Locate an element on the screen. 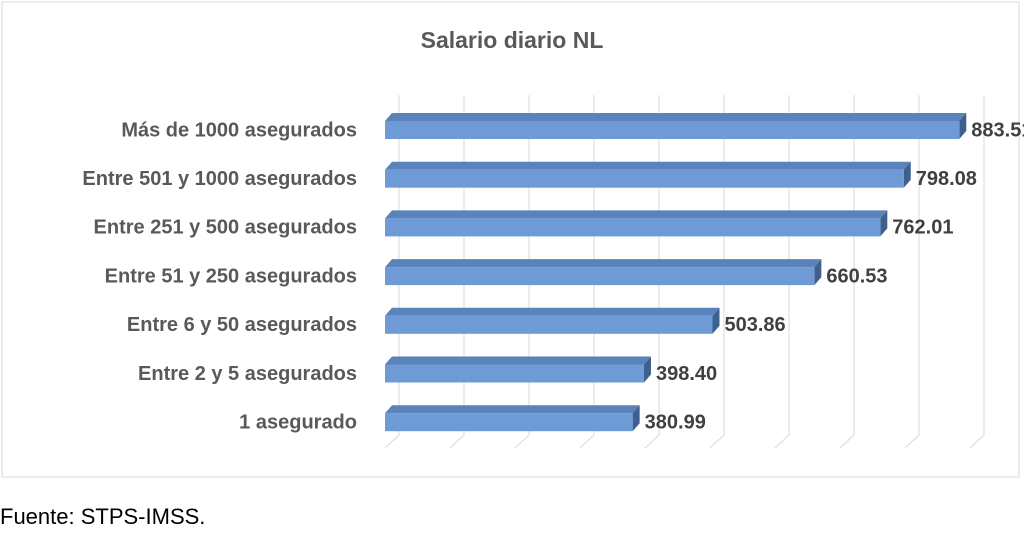 This screenshot has width=1024, height=540. y-tick-label: Entre 51 y 250 asegurados is located at coordinates (231, 276).